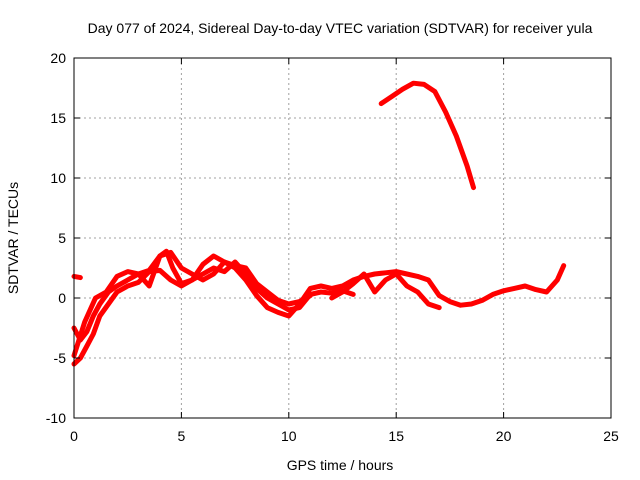 The image size is (640, 480). Describe the element at coordinates (74, 436) in the screenshot. I see `x-tick-label: 0` at that location.